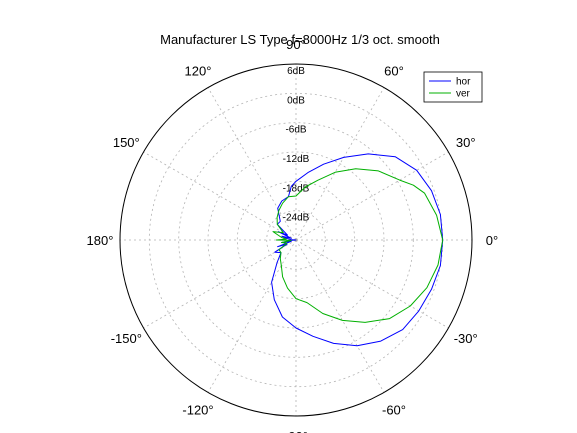 The height and width of the screenshot is (433, 577). Describe the element at coordinates (296, 218) in the screenshot. I see `radial-tick-label: -24dB` at that location.